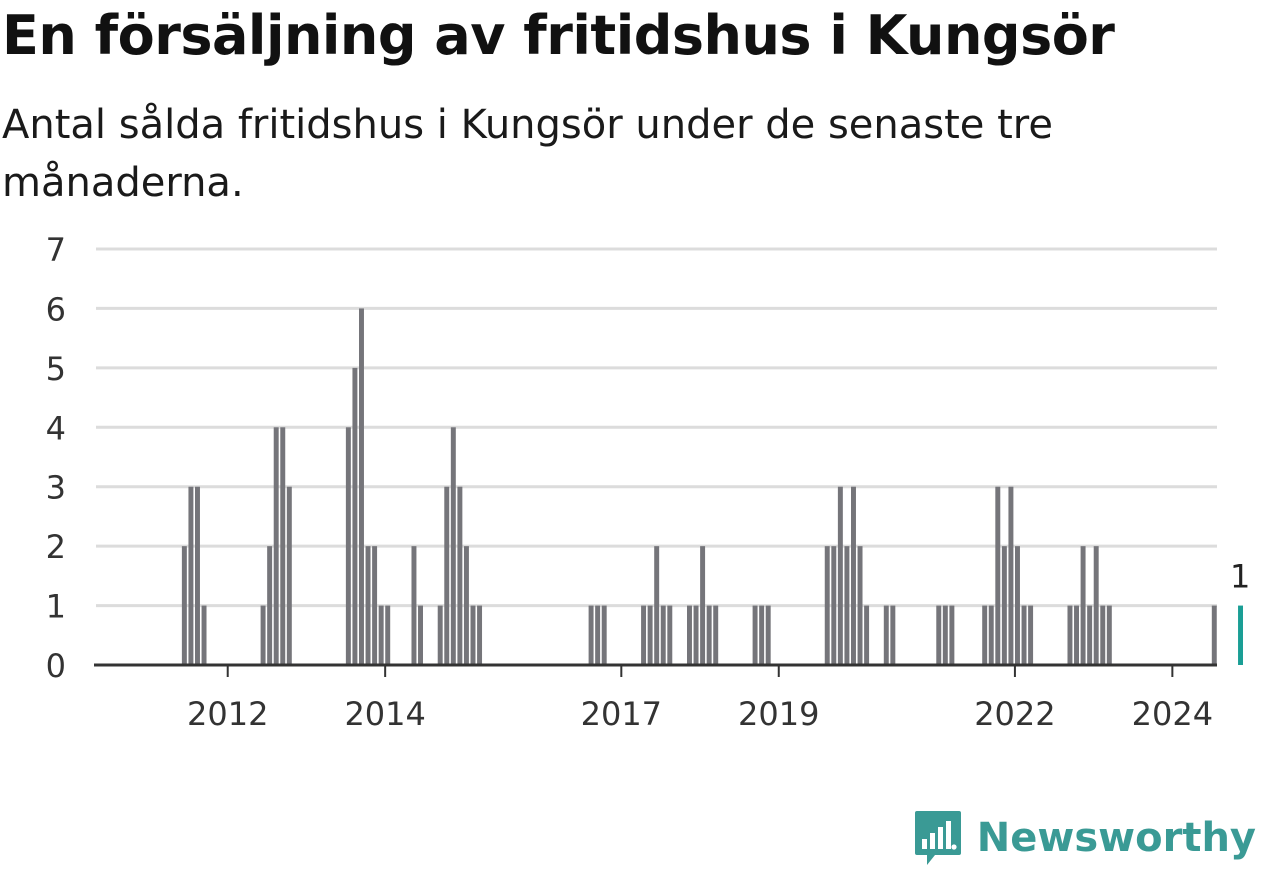  Describe the element at coordinates (56, 488) in the screenshot. I see `y-tick-label: 3` at that location.